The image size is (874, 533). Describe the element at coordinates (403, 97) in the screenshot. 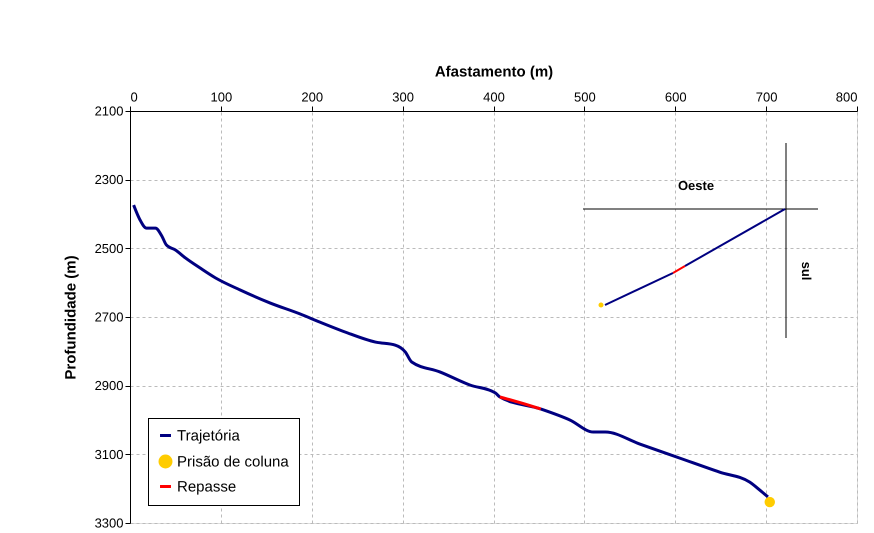

I see `x-tick-label: 300` at that location.